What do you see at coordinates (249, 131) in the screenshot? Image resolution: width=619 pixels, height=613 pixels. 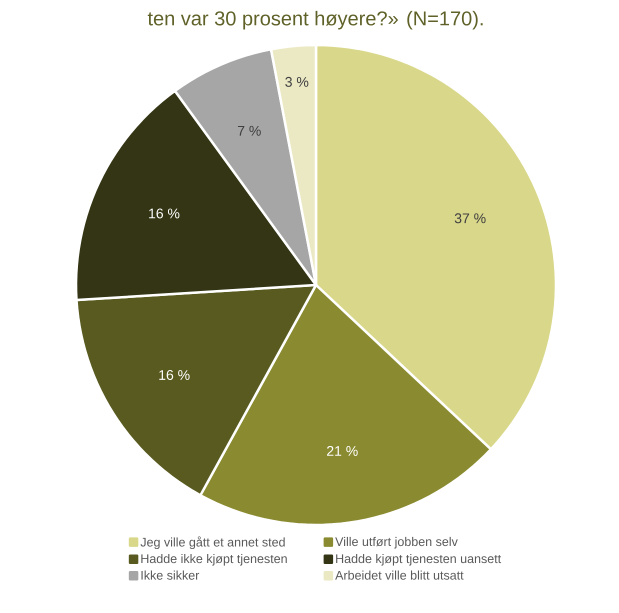 I see `data-label: 7 %` at bounding box center [249, 131].